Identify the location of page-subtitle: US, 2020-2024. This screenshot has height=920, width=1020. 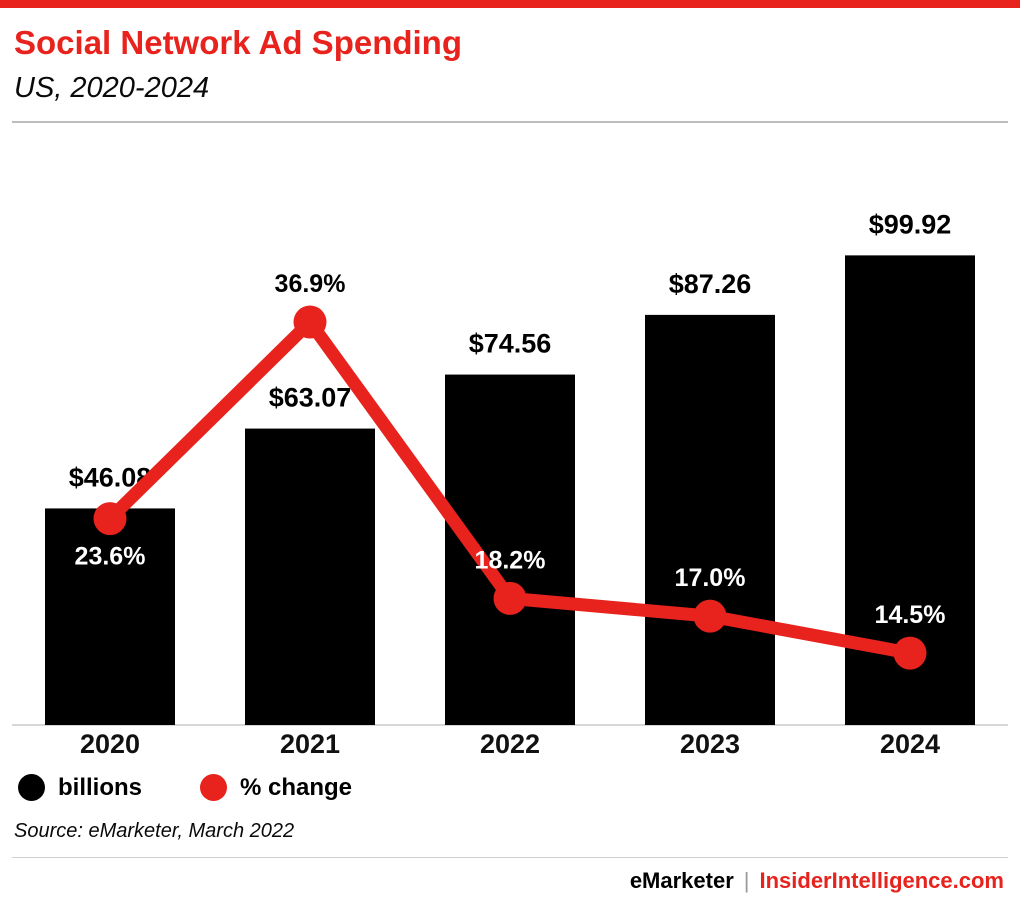
(112, 87).